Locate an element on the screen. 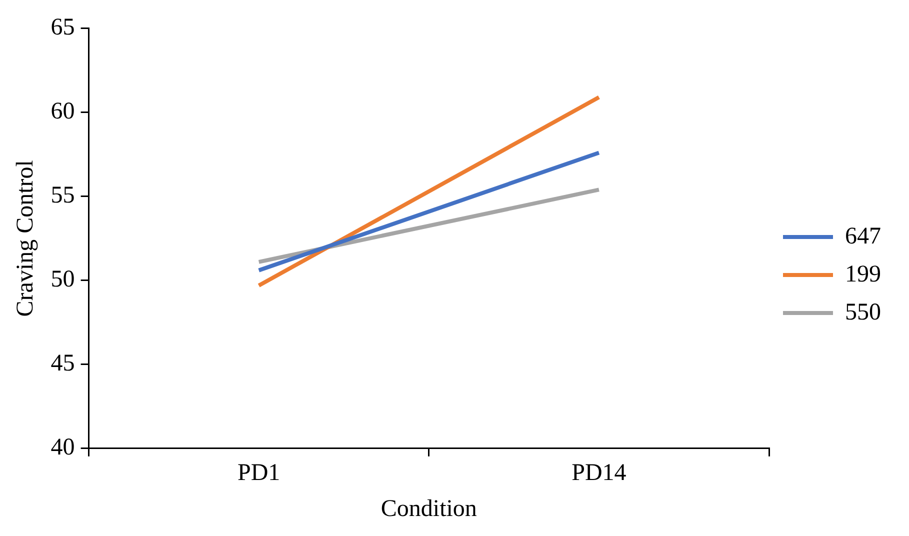  y-tick-label: 45 is located at coordinates (62, 363).